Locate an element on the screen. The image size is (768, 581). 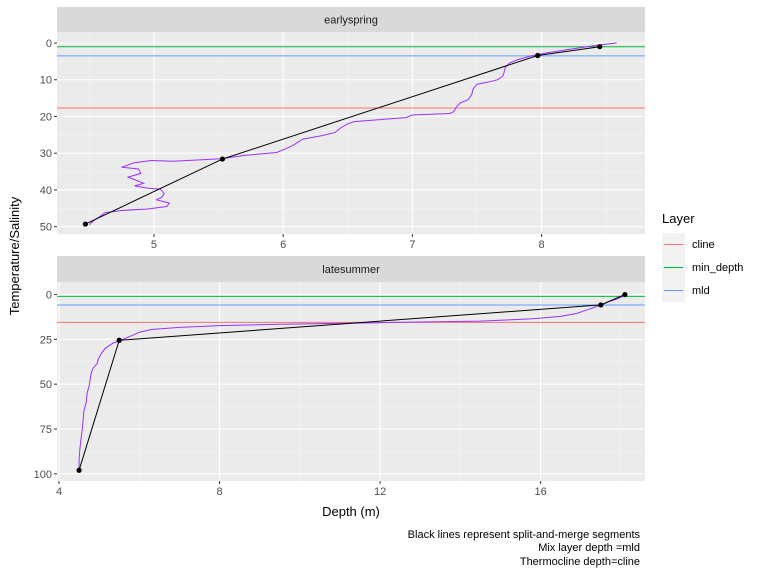
y-tick-label: 10 is located at coordinates (46, 81).